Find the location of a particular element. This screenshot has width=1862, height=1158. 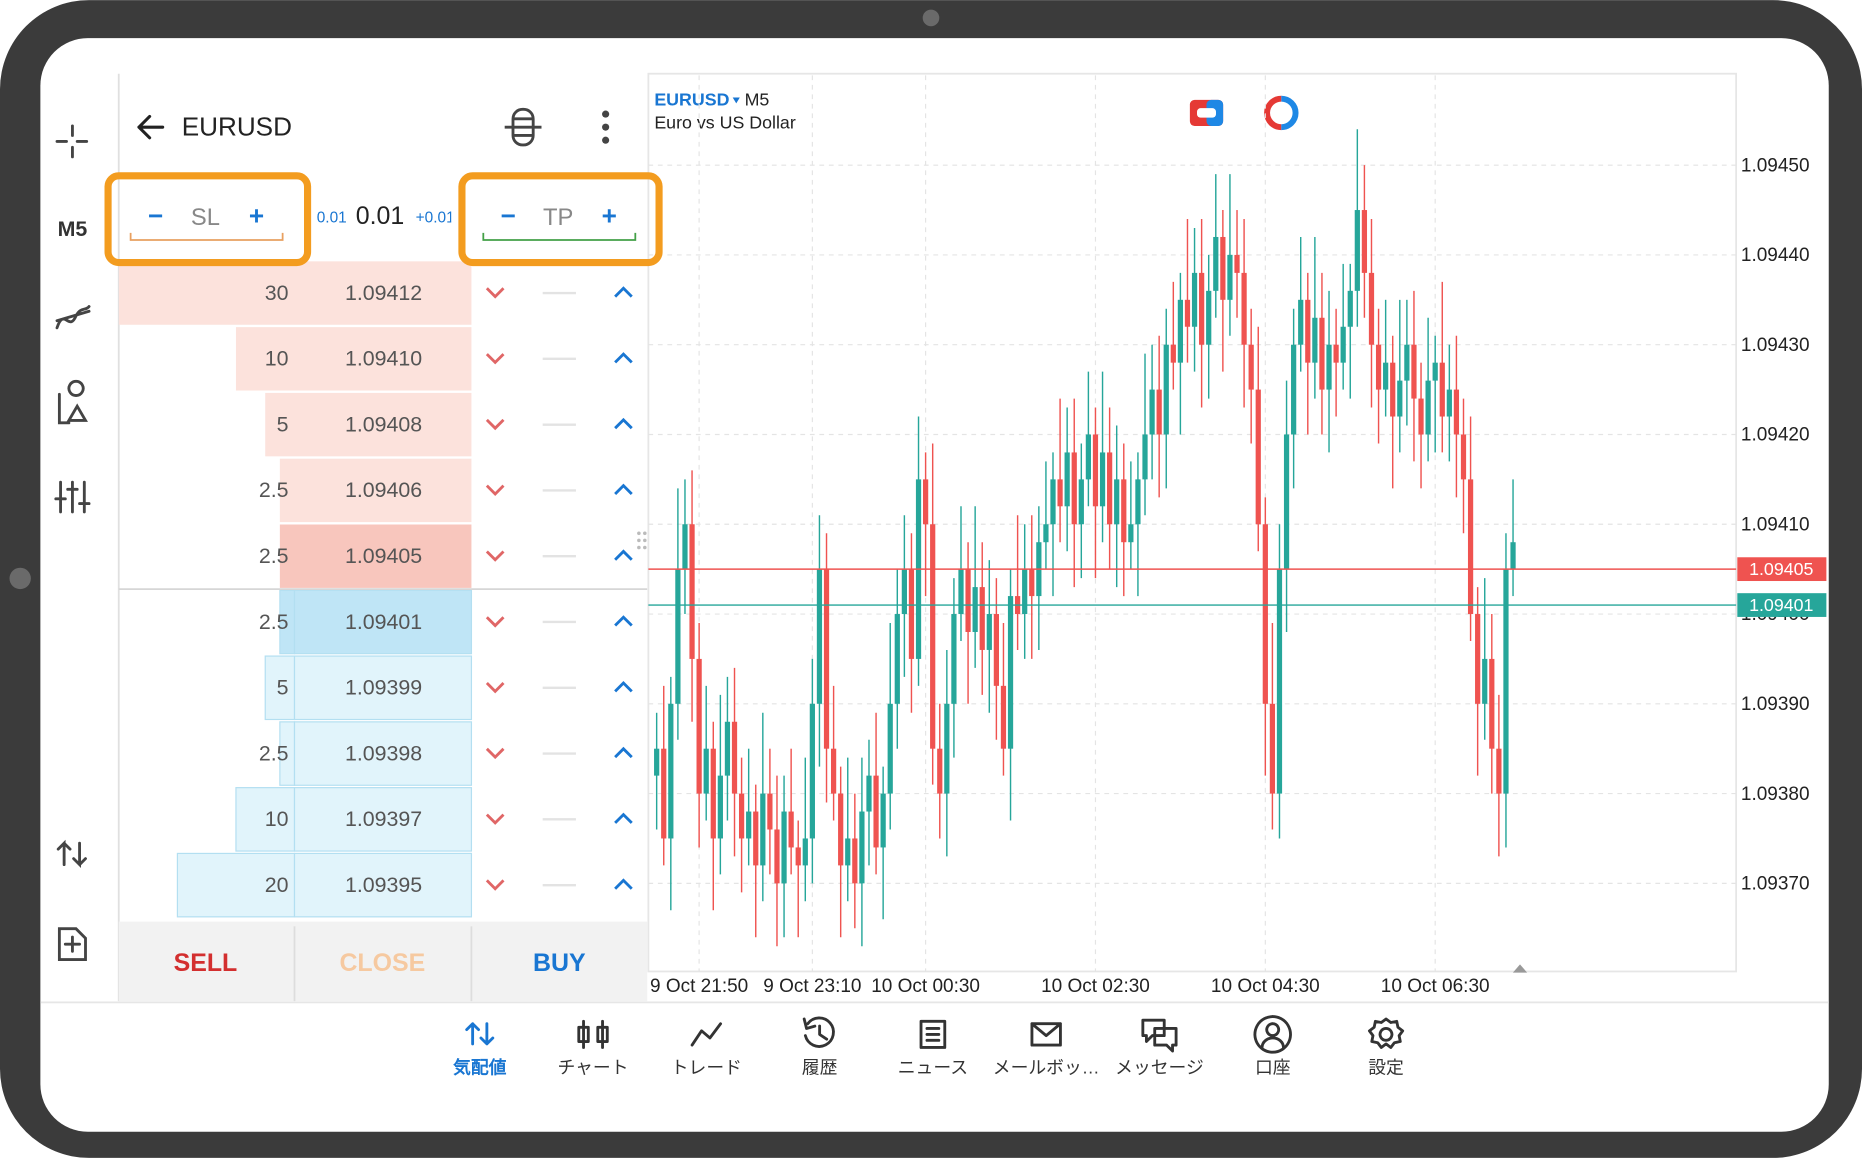

buy-button: BUY is located at coordinates (559, 963).